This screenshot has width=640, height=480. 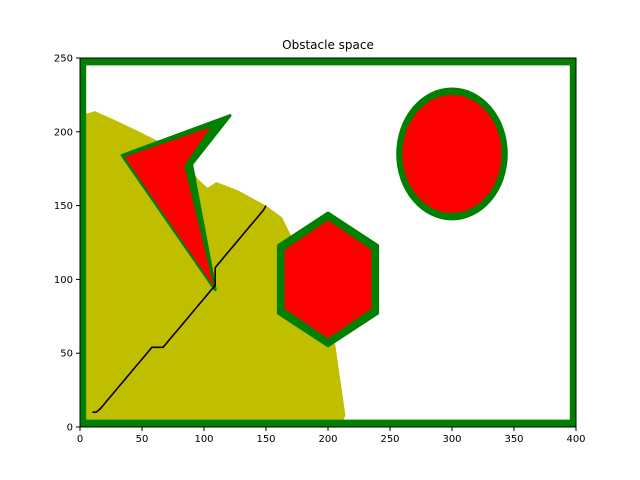 I want to click on y-tick-label-250: 250, so click(x=63, y=59).